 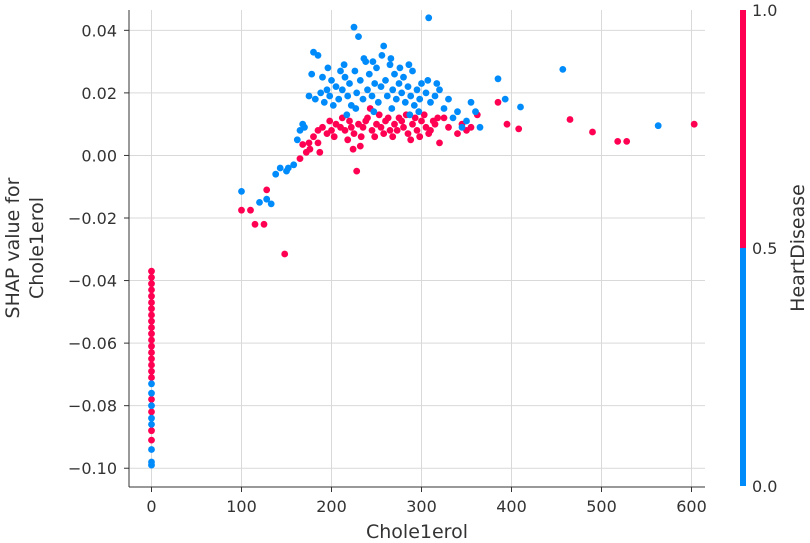 What do you see at coordinates (92, 281) in the screenshot?
I see `y-tick-label: −0.04` at bounding box center [92, 281].